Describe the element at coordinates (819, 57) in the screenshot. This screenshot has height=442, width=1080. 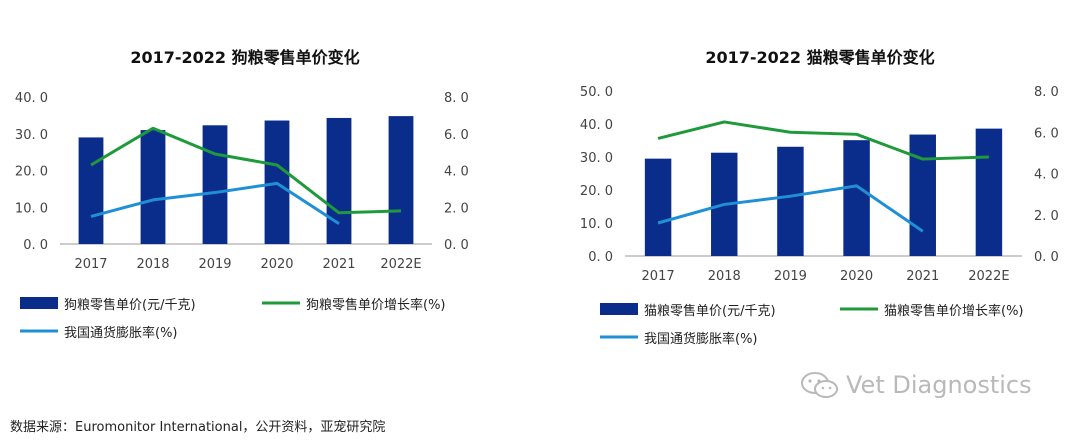
I see `chart1-title: 2017-2022 猫粮零售单价变化` at that location.